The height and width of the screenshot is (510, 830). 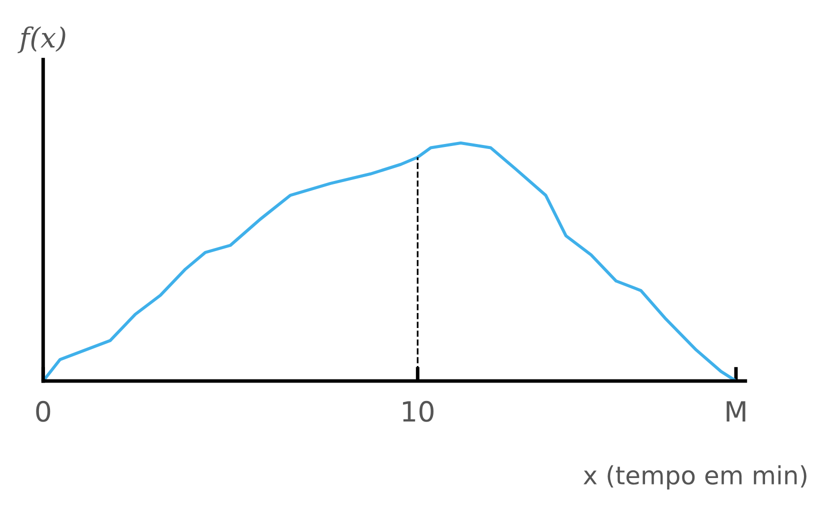 I want to click on x-tick-label: 10, so click(x=418, y=411).